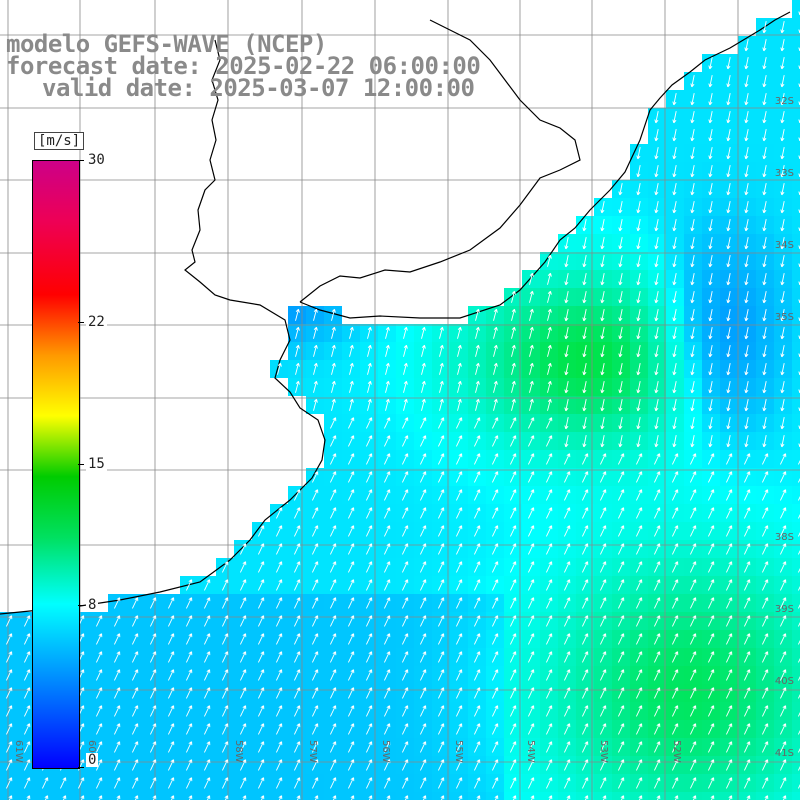 Image resolution: width=800 pixels, height=800 pixels. I want to click on longitude-label: 52W, so click(676, 751).